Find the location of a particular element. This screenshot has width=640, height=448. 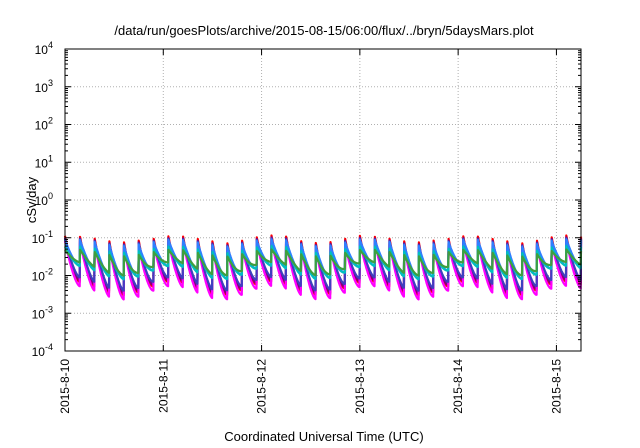

y-tick-label: 10⁻⁴ is located at coordinates (42, 350).